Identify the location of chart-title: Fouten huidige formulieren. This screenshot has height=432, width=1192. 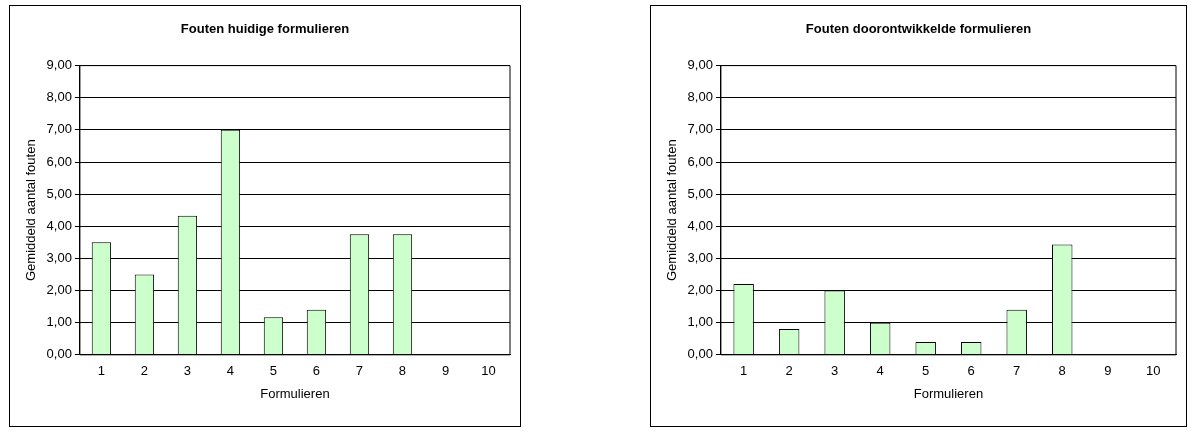
(265, 29).